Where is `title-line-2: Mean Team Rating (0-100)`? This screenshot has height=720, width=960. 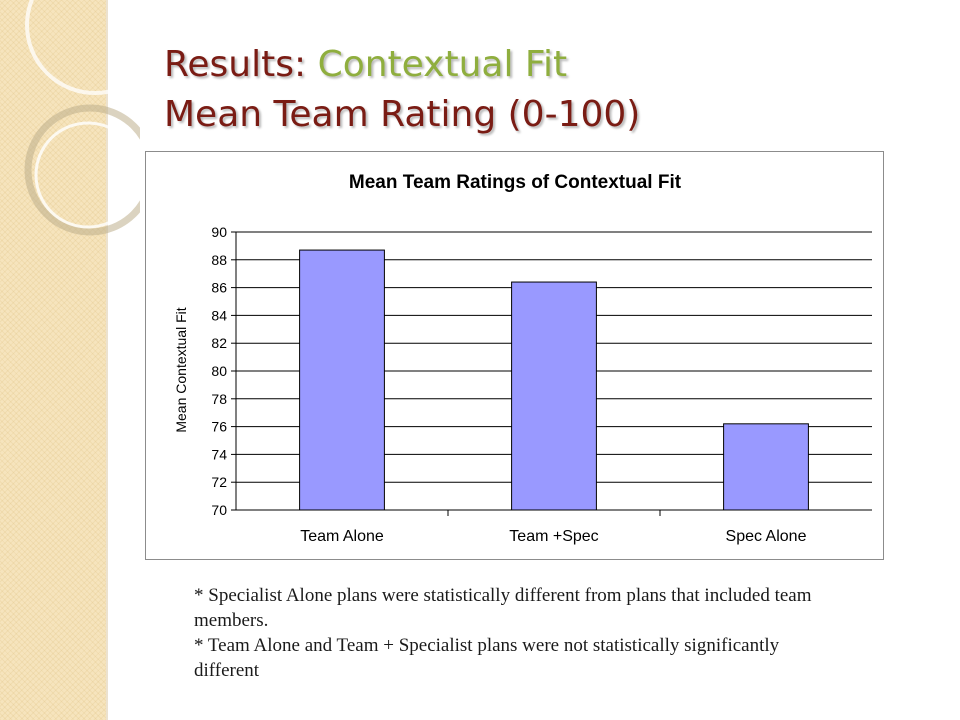
title-line-2: Mean Team Rating (0-100) is located at coordinates (402, 114).